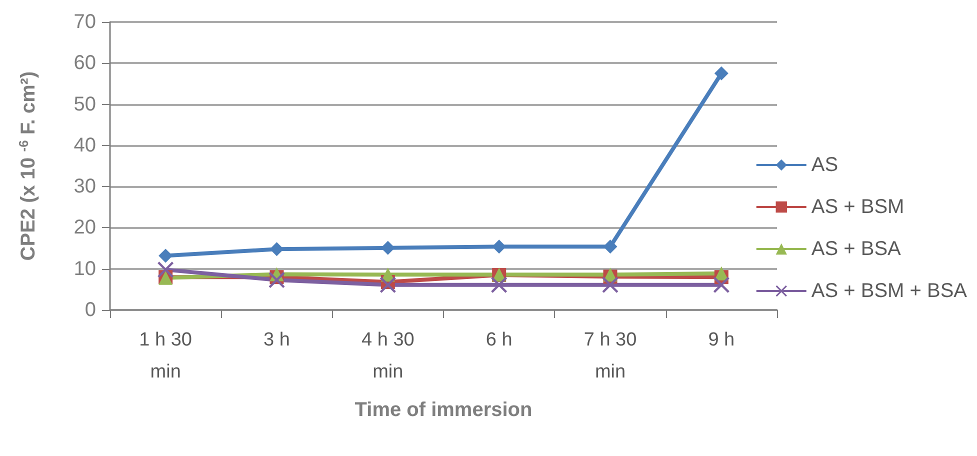  What do you see at coordinates (165, 356) in the screenshot?
I see `x-tick-label: 1 h 30 min` at bounding box center [165, 356].